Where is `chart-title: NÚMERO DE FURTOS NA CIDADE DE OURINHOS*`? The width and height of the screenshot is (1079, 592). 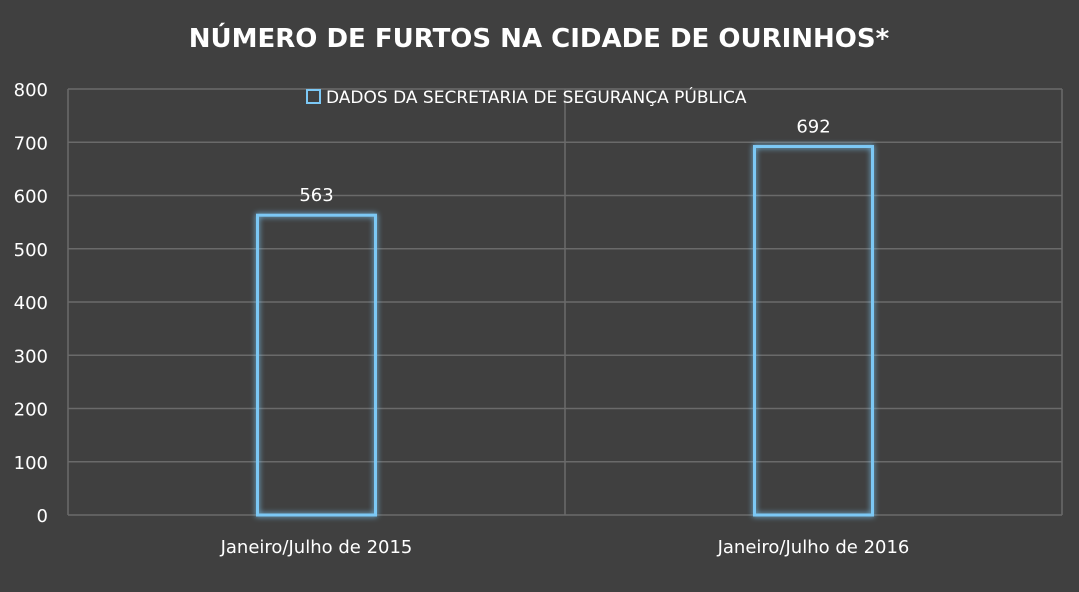 chart-title: NÚMERO DE FURTOS NA CIDADE DE OURINHOS* is located at coordinates (539, 38).